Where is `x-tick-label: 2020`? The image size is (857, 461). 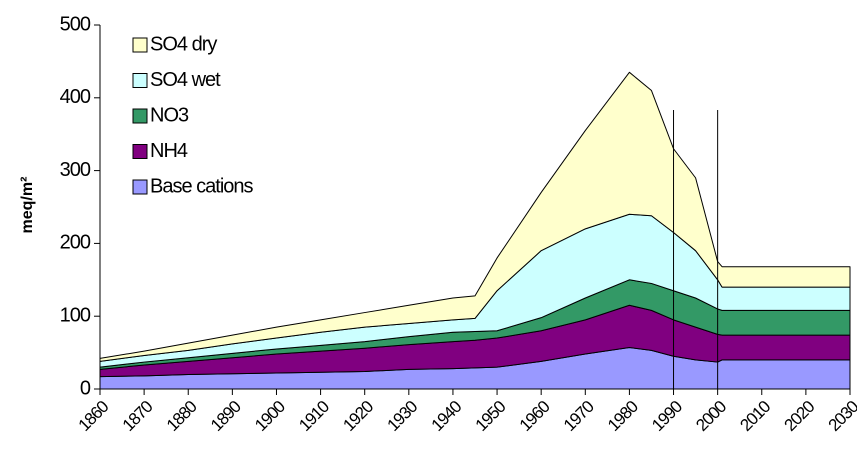 x-tick-label: 2020 is located at coordinates (800, 416).